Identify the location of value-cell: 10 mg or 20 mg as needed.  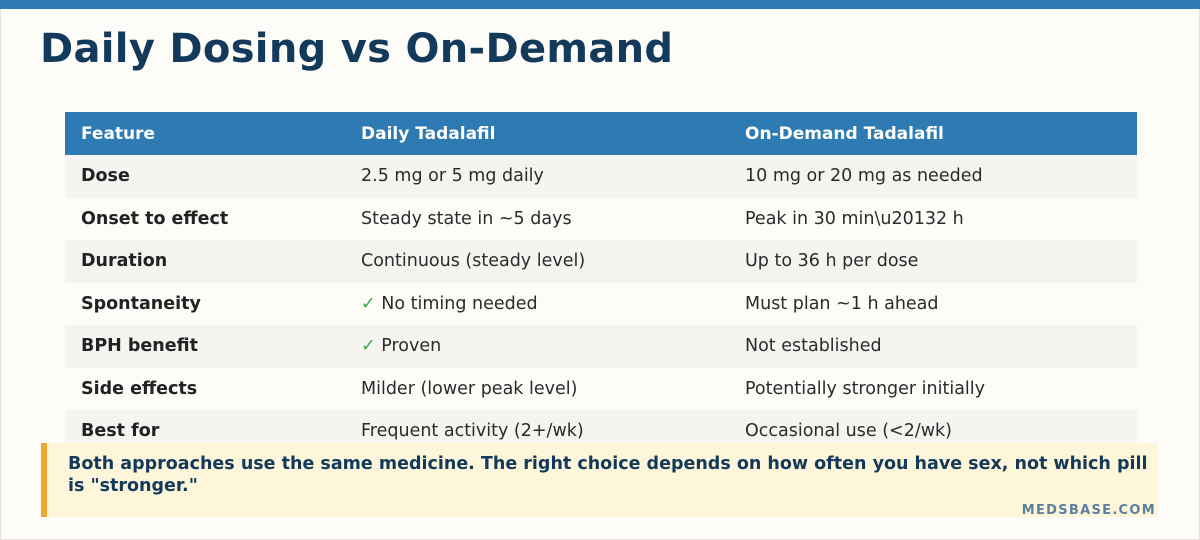
(933, 176).